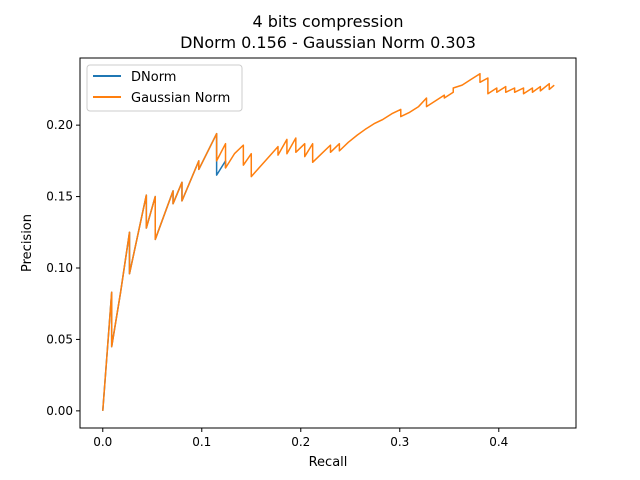 Image resolution: width=640 pixels, height=480 pixels. What do you see at coordinates (399, 442) in the screenshot?
I see `x-tick-label: 0.3` at bounding box center [399, 442].